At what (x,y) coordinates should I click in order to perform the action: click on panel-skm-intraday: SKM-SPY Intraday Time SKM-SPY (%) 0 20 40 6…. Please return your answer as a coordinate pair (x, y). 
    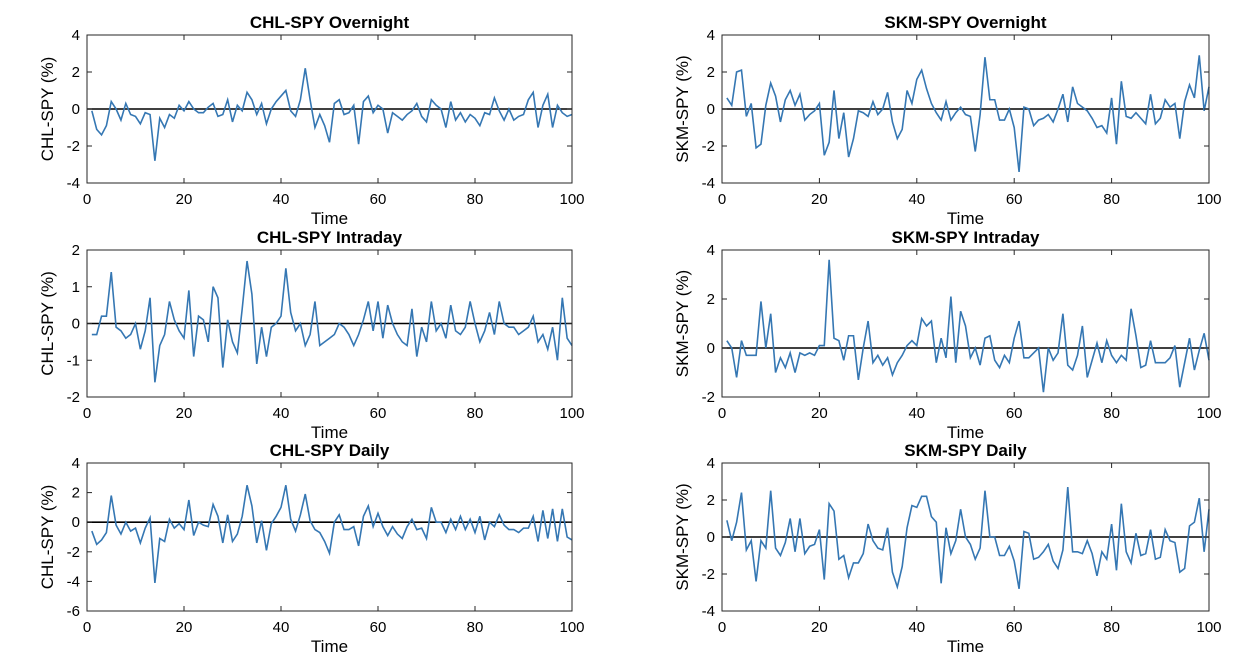
    Looking at the image, I should click on (947, 335).